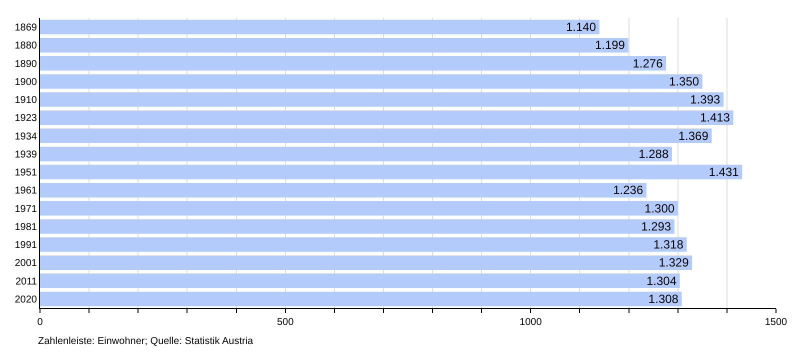 The image size is (800, 360). Describe the element at coordinates (610, 45) in the screenshot. I see `data-label: 1.199` at that location.